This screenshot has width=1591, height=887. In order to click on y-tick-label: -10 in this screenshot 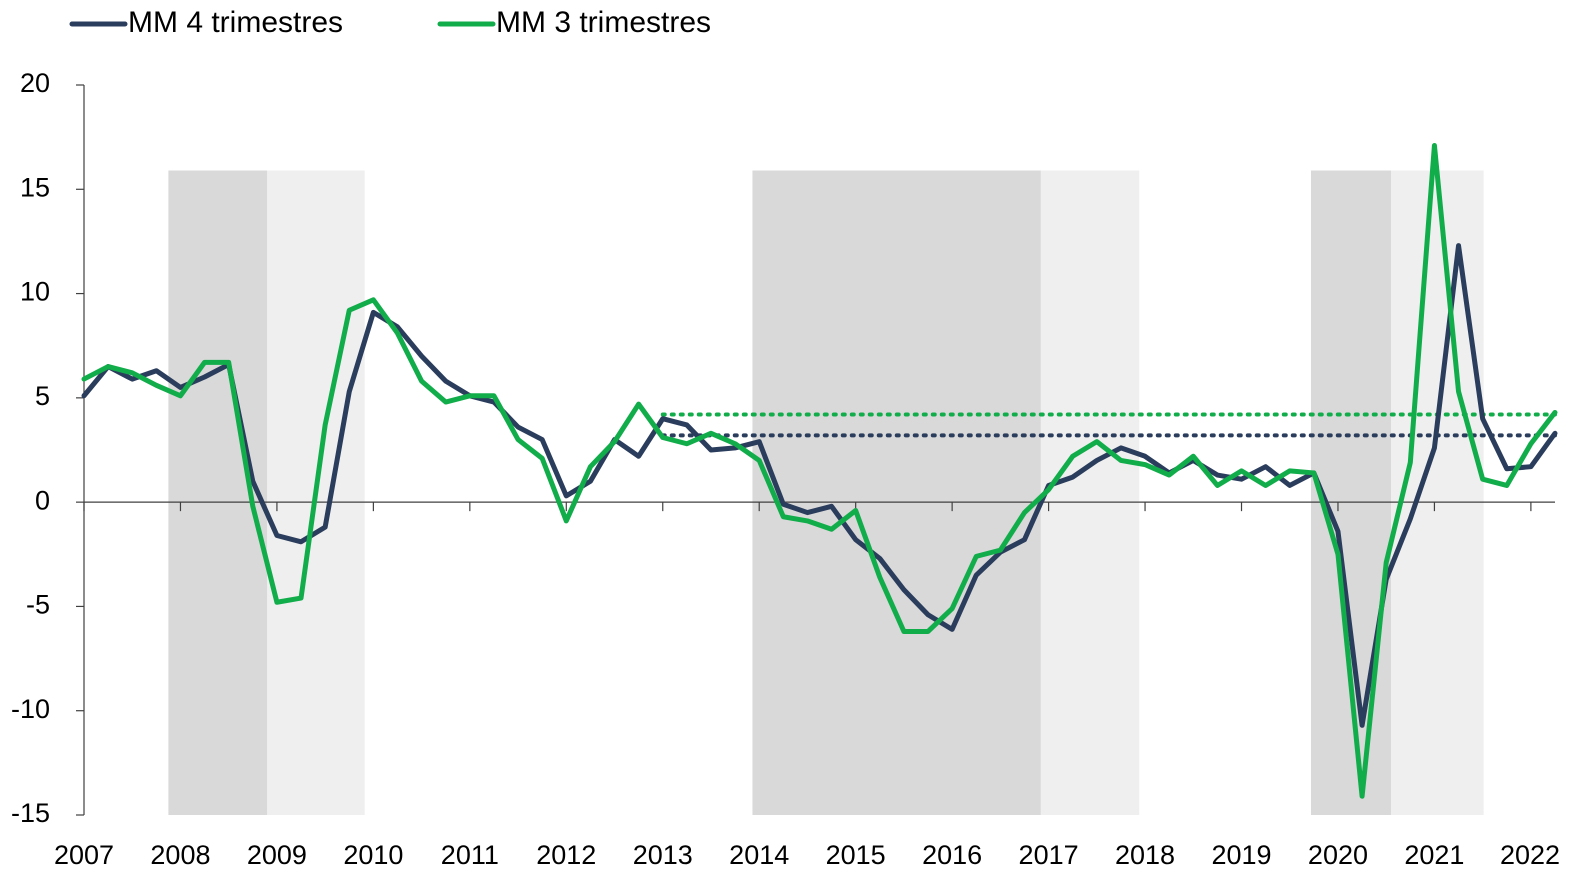, I will do `click(30, 709)`.